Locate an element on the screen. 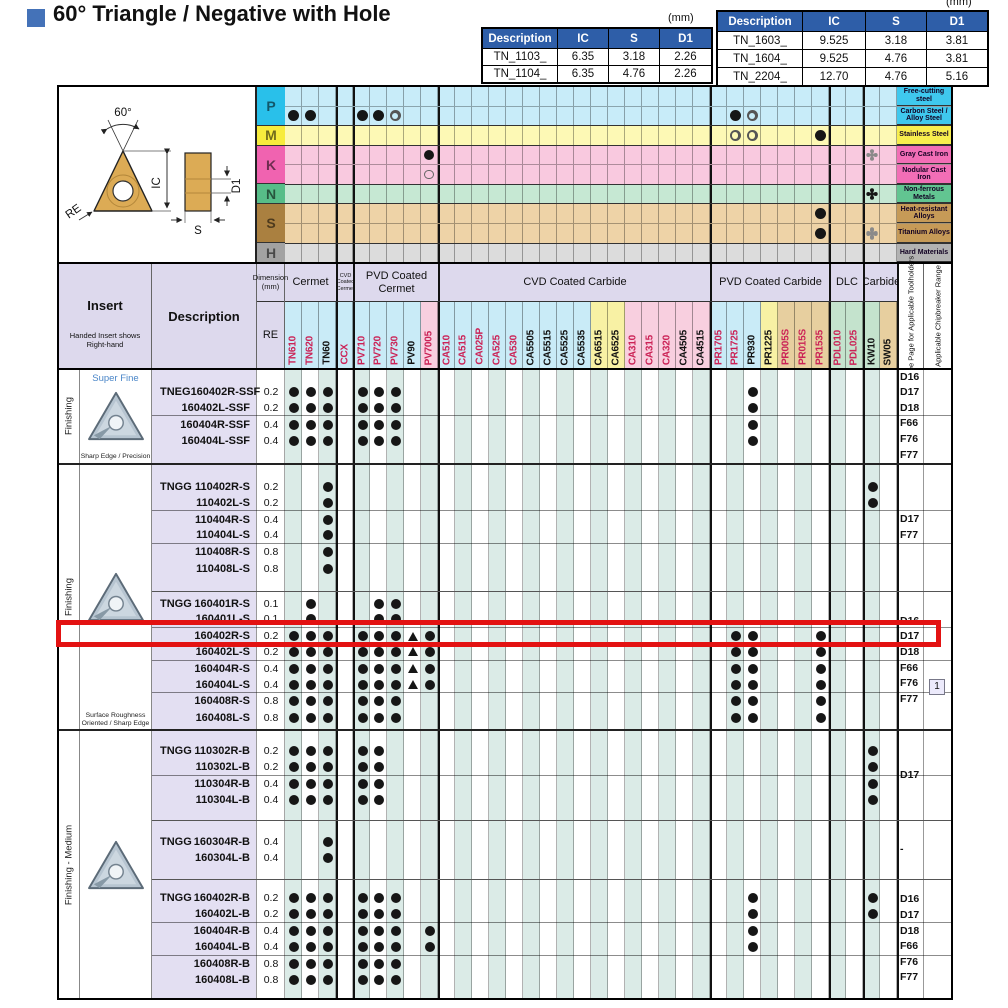  grade-column-PDL025: PDL025 is located at coordinates (854, 335).